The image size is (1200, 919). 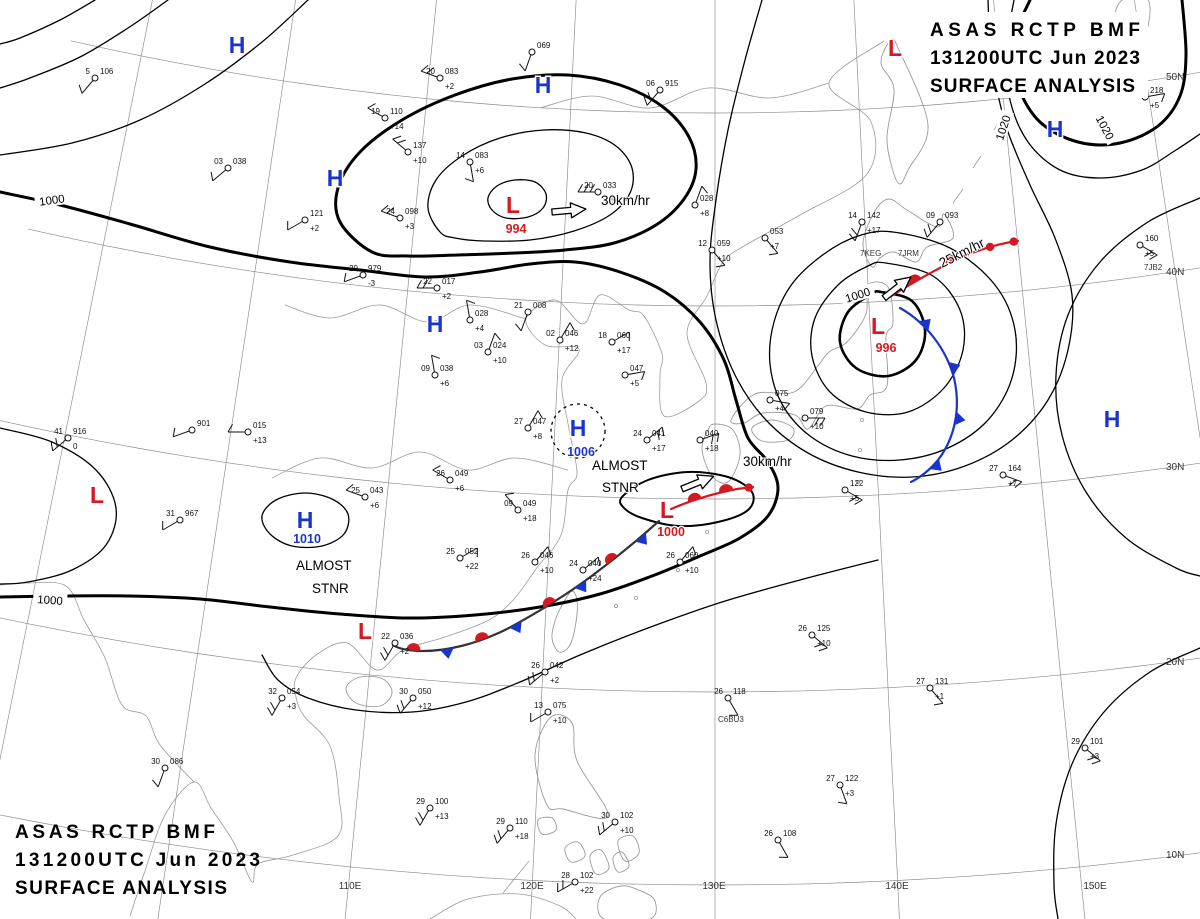 What do you see at coordinates (1126, 783) in the screenshot?
I see `isobar-se-arc` at bounding box center [1126, 783].